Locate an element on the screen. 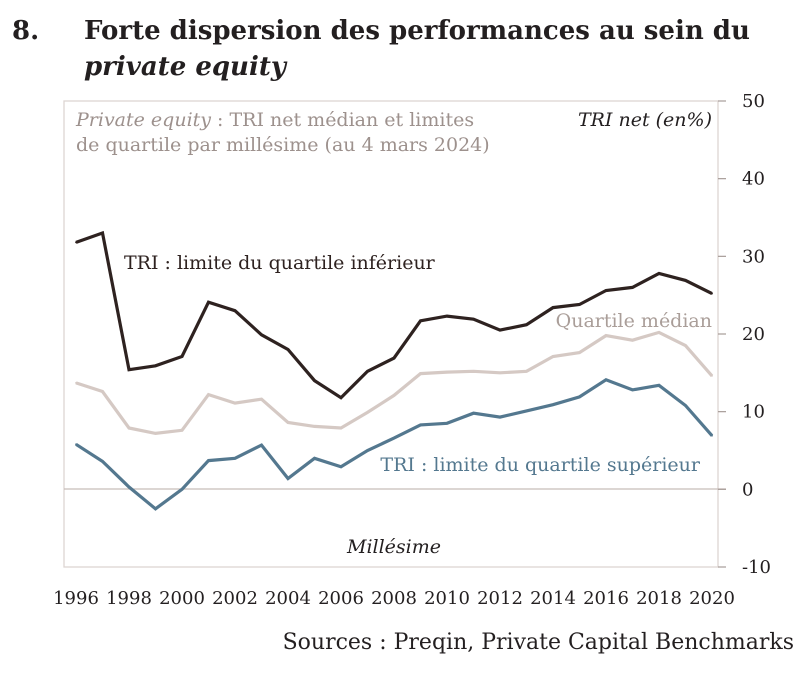 The image size is (804, 681). x-tick-label: 2000 is located at coordinates (182, 598).